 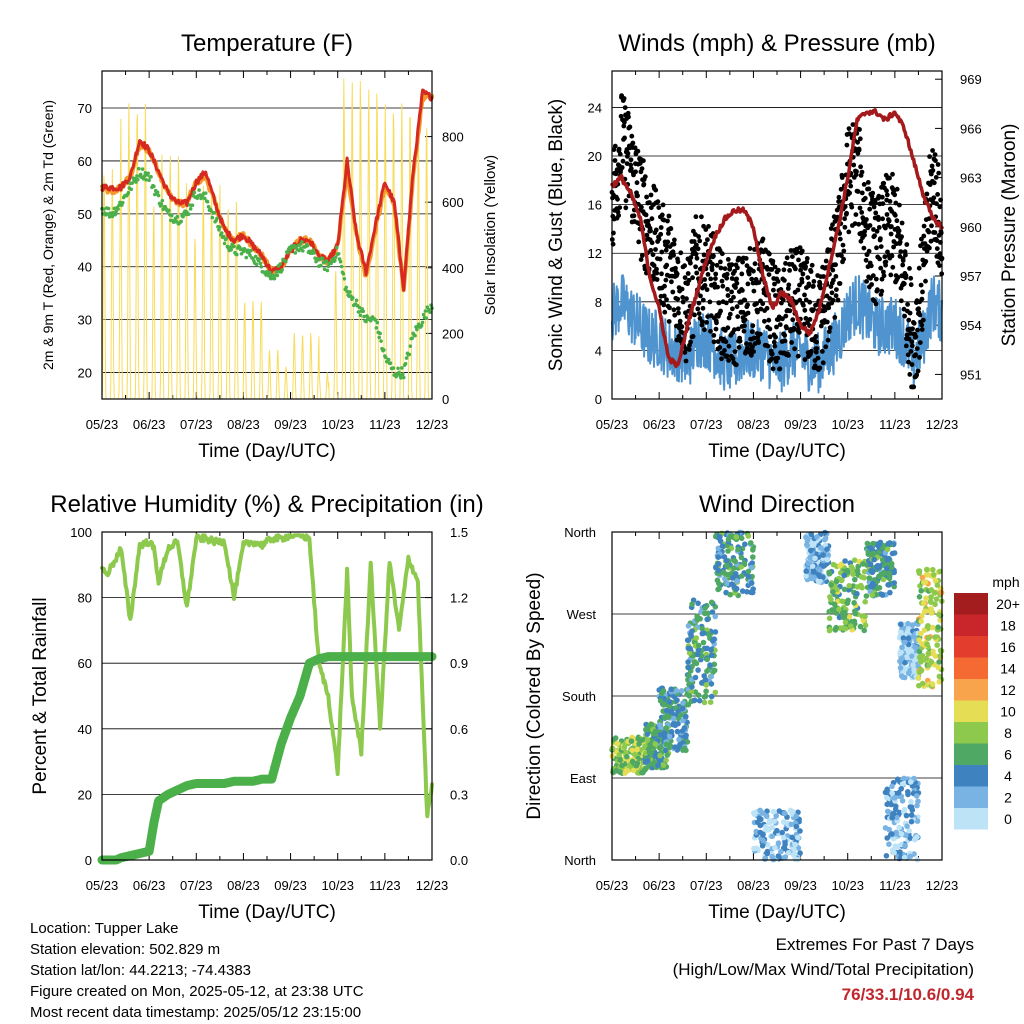 I want to click on y-tick-label: 20, so click(x=595, y=156).